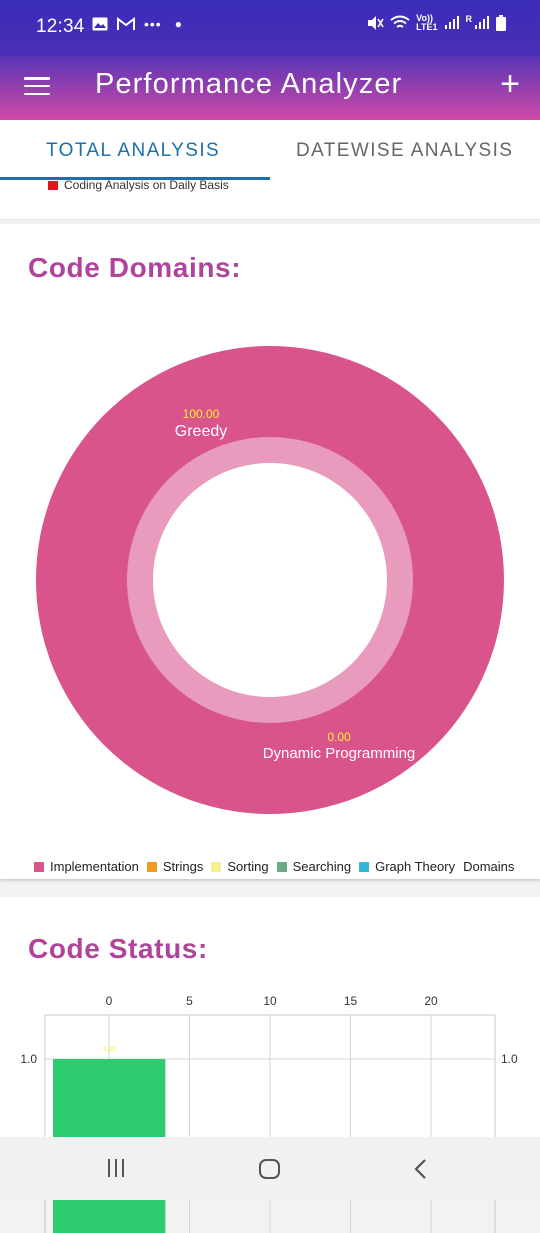 Image resolution: width=540 pixels, height=1233 pixels. I want to click on legend-label: Searching, so click(322, 866).